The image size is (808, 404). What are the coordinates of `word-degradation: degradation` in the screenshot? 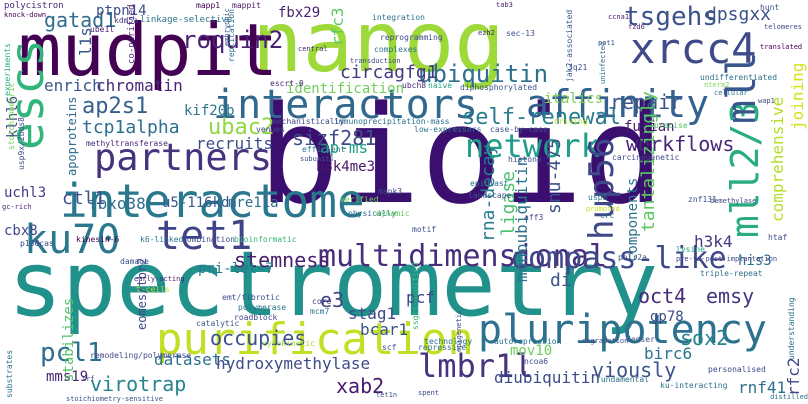 It's located at (605, 341).